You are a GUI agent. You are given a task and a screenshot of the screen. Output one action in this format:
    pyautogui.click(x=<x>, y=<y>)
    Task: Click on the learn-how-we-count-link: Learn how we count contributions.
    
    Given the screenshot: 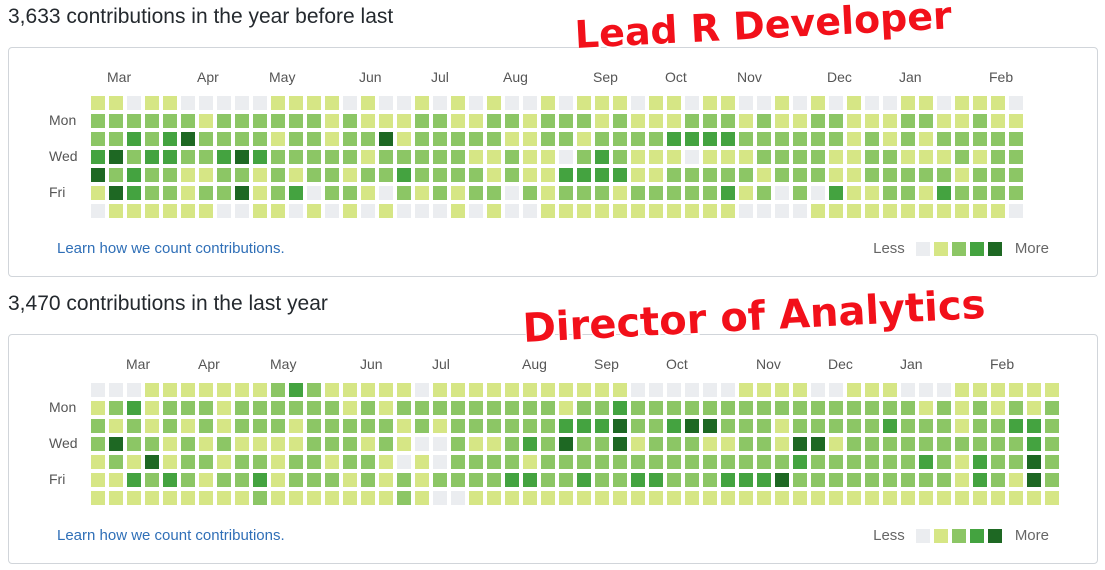 What is the action you would take?
    pyautogui.click(x=171, y=248)
    